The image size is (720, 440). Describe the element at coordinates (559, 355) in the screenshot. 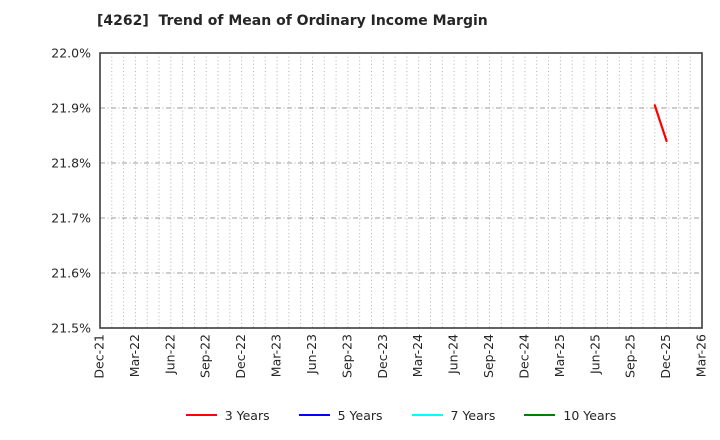

I see `x-tick-label: Mar-25` at that location.